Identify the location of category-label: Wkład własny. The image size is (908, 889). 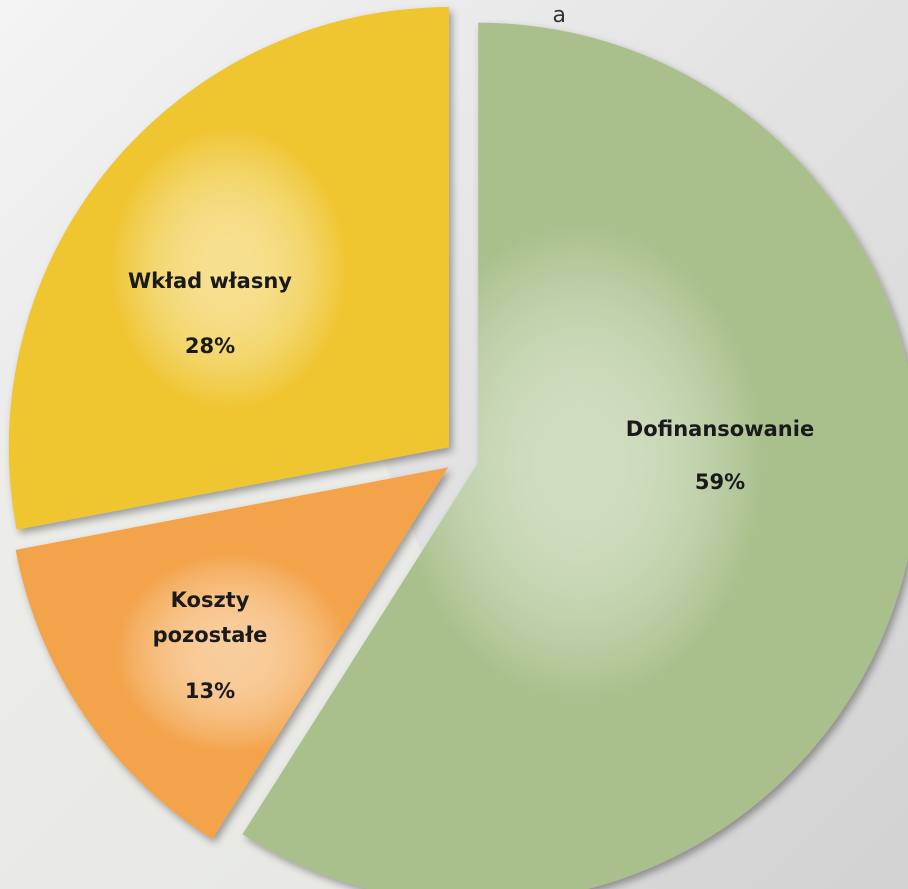
(210, 281).